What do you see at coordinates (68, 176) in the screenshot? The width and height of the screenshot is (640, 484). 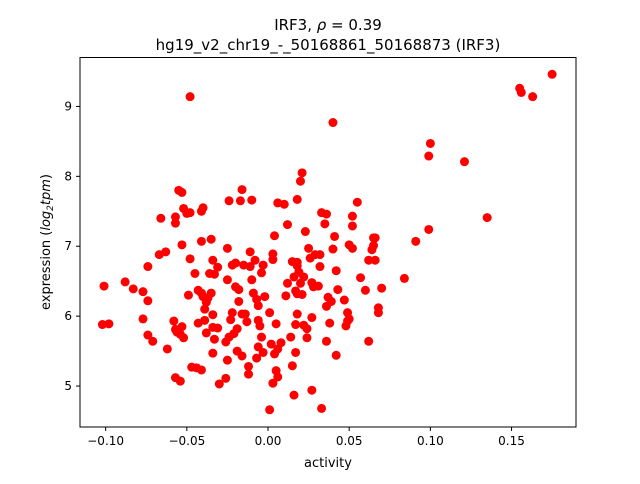 I see `y-tick-label: 8` at bounding box center [68, 176].